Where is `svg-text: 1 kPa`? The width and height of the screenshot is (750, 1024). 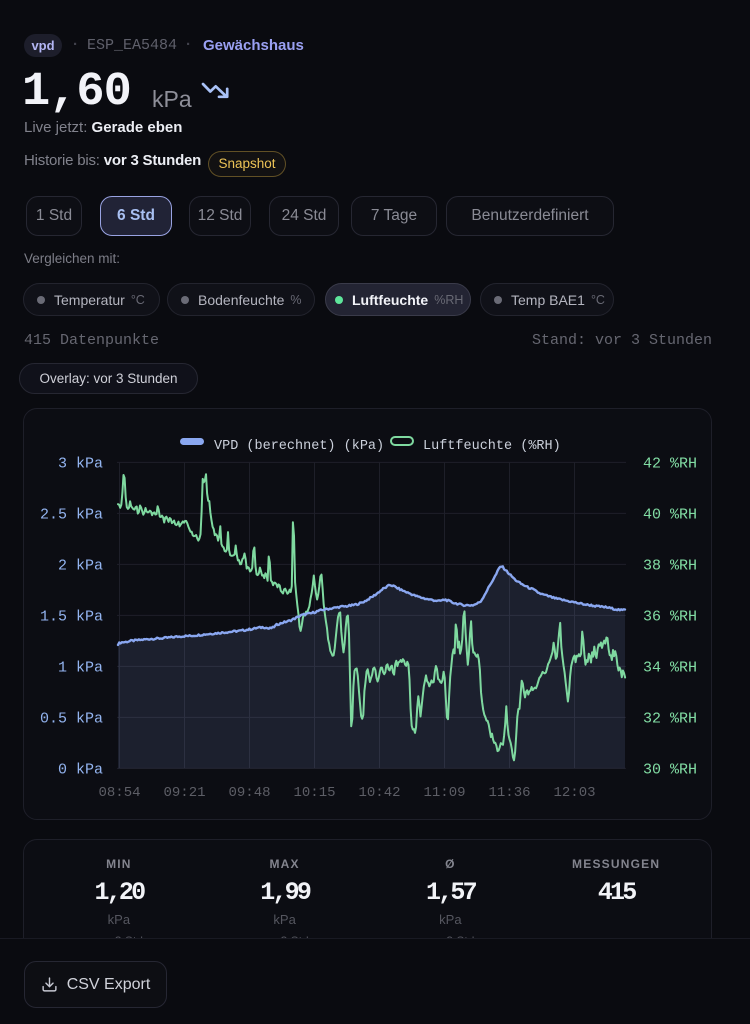
svg-text: 1 kPa is located at coordinates (80, 667).